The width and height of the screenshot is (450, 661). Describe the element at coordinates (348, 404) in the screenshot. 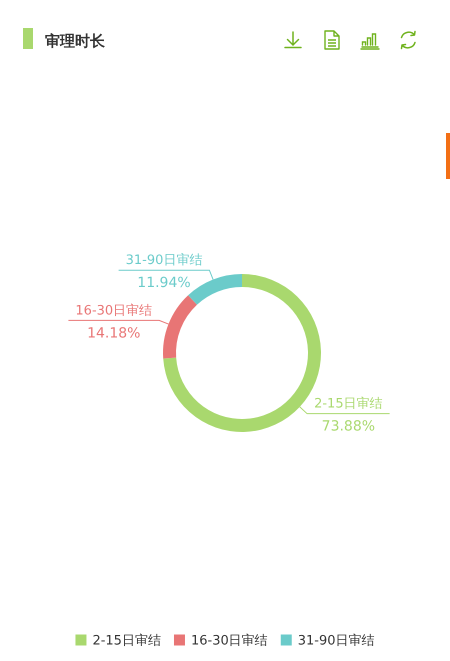

I see `slice-label: 2-15日审结` at that location.